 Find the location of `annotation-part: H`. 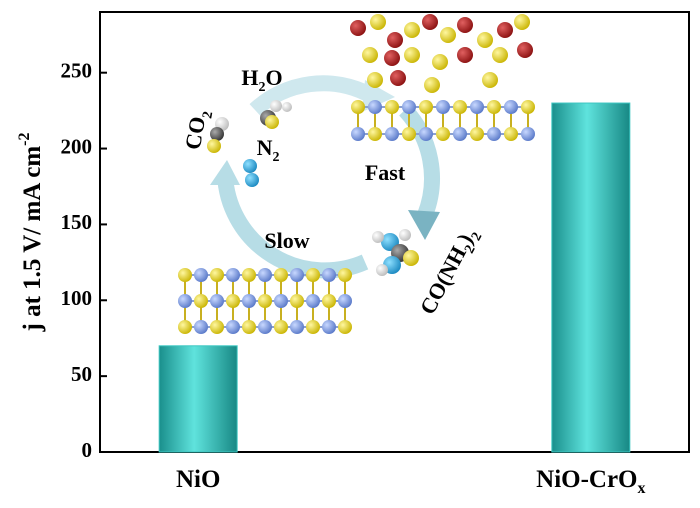

annotation-part: H is located at coordinates (249, 77).